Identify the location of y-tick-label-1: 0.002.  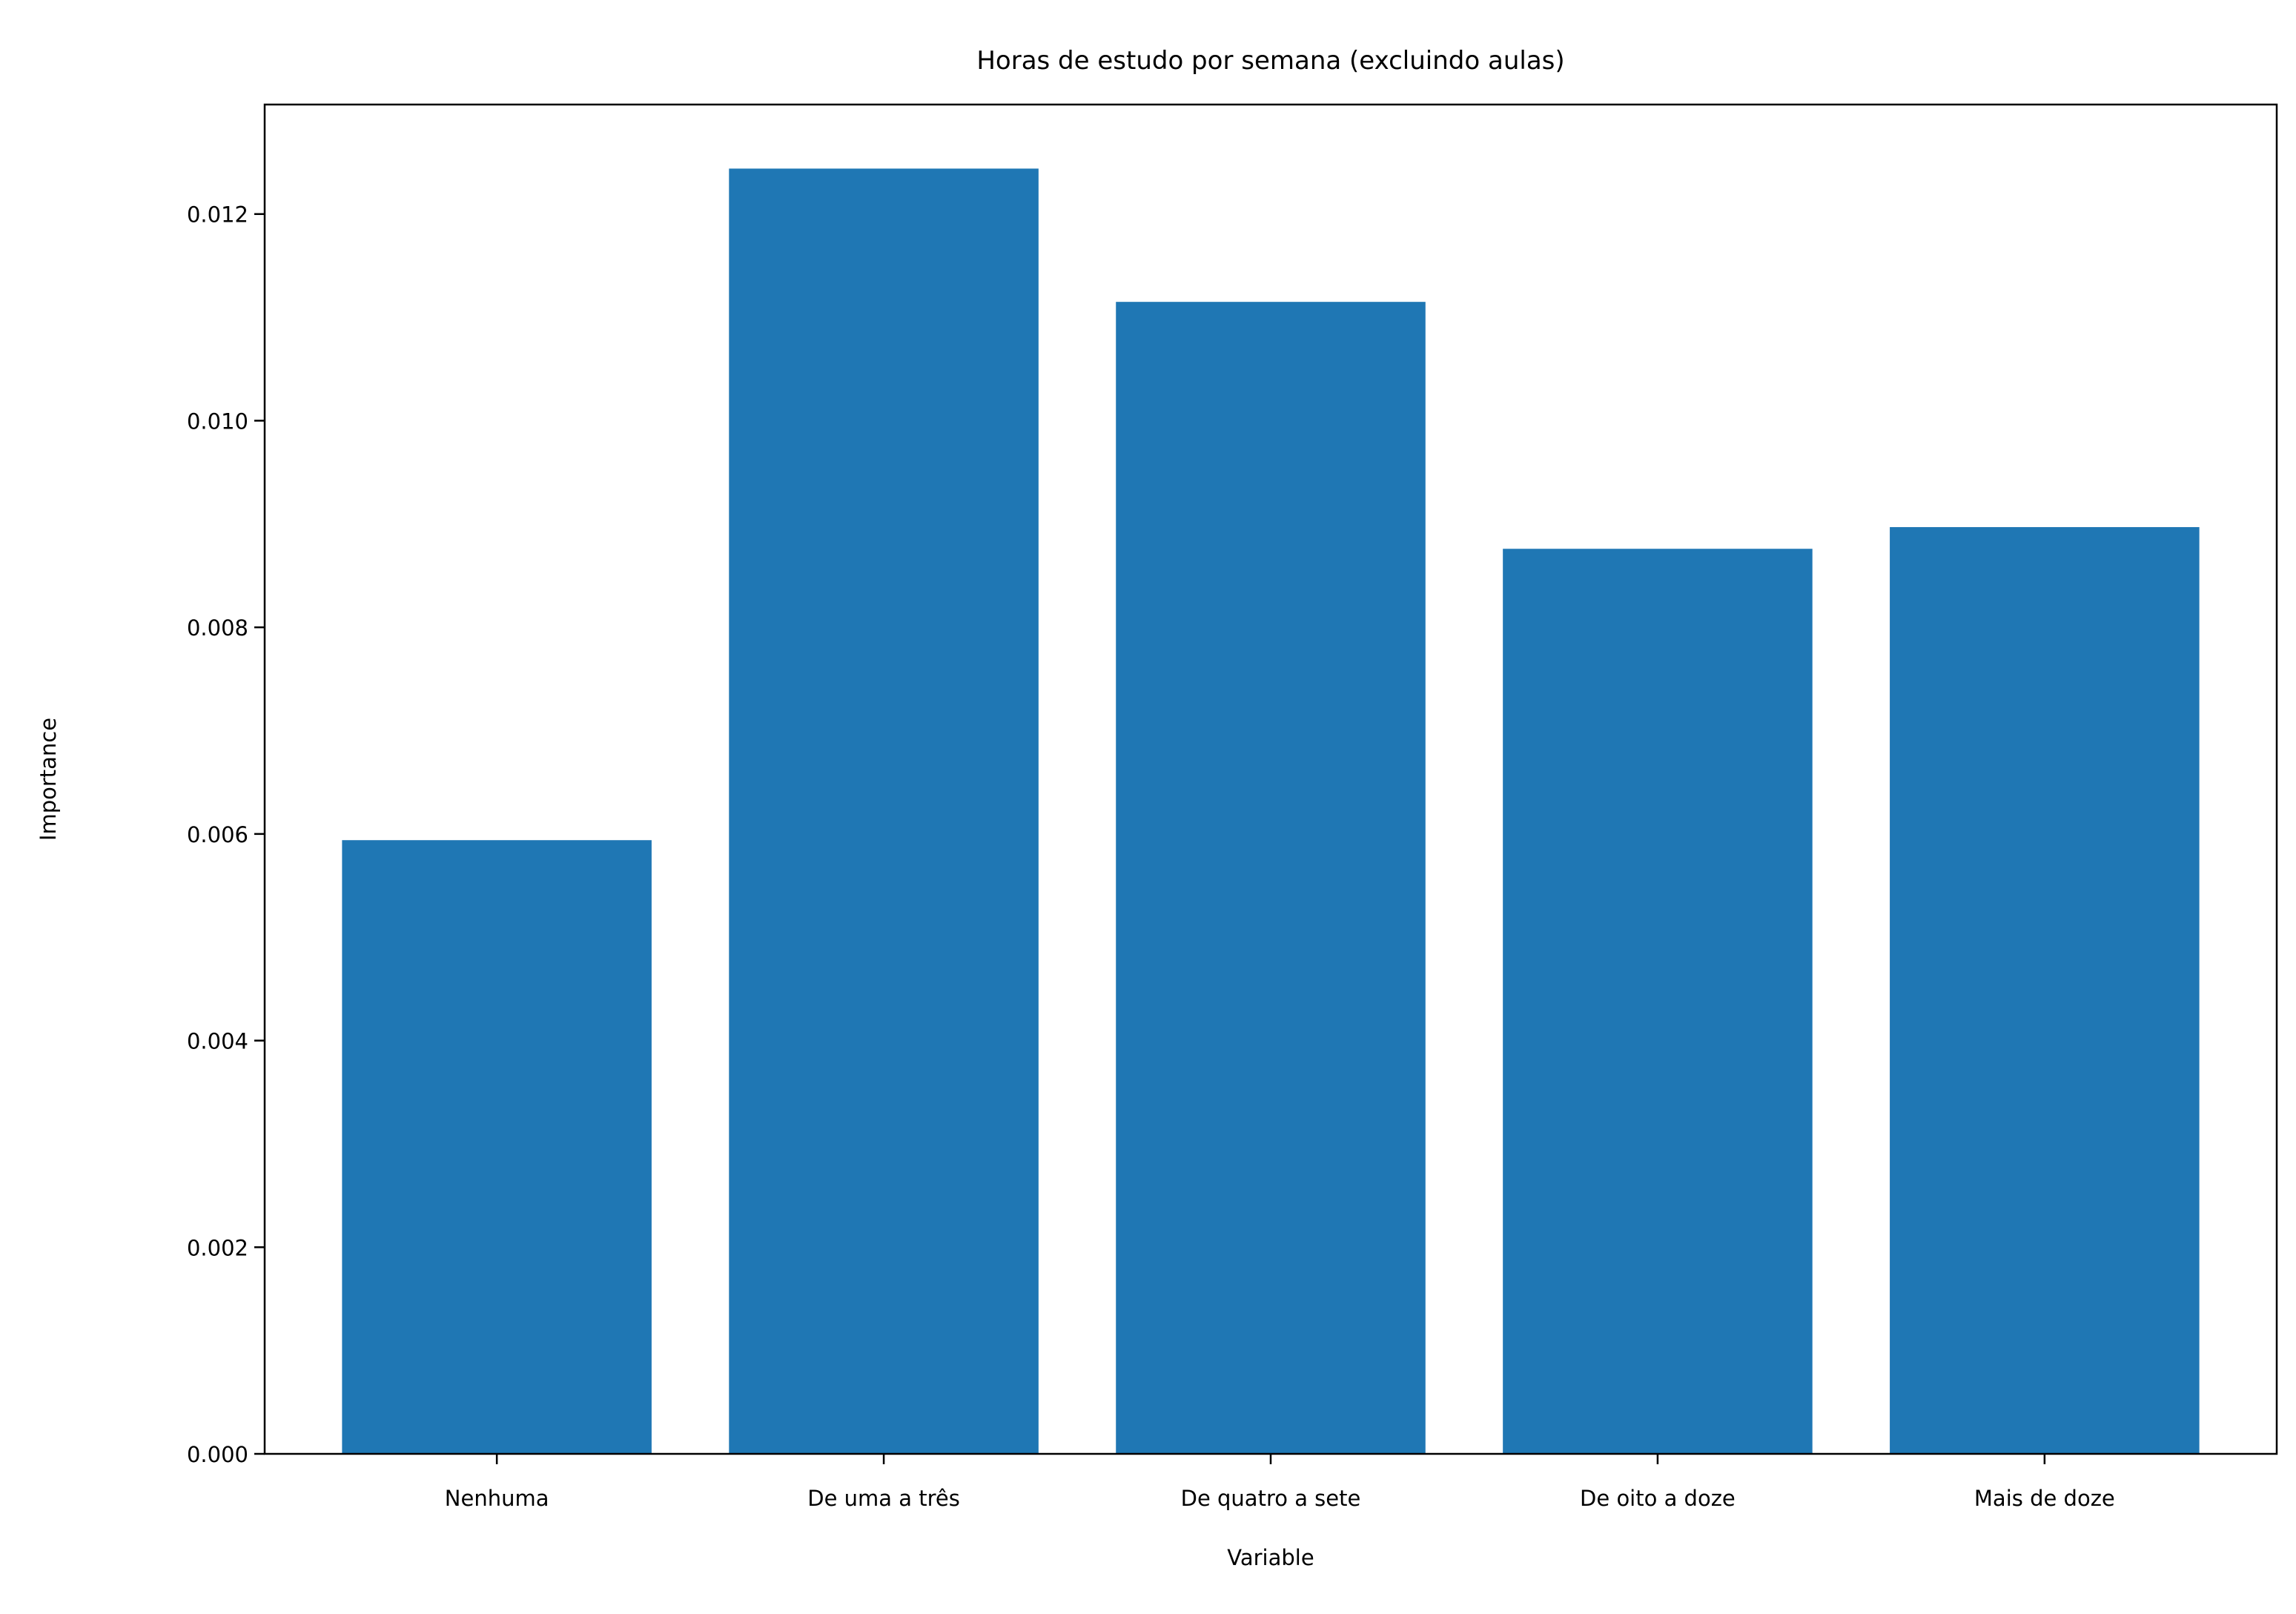
(218, 1247).